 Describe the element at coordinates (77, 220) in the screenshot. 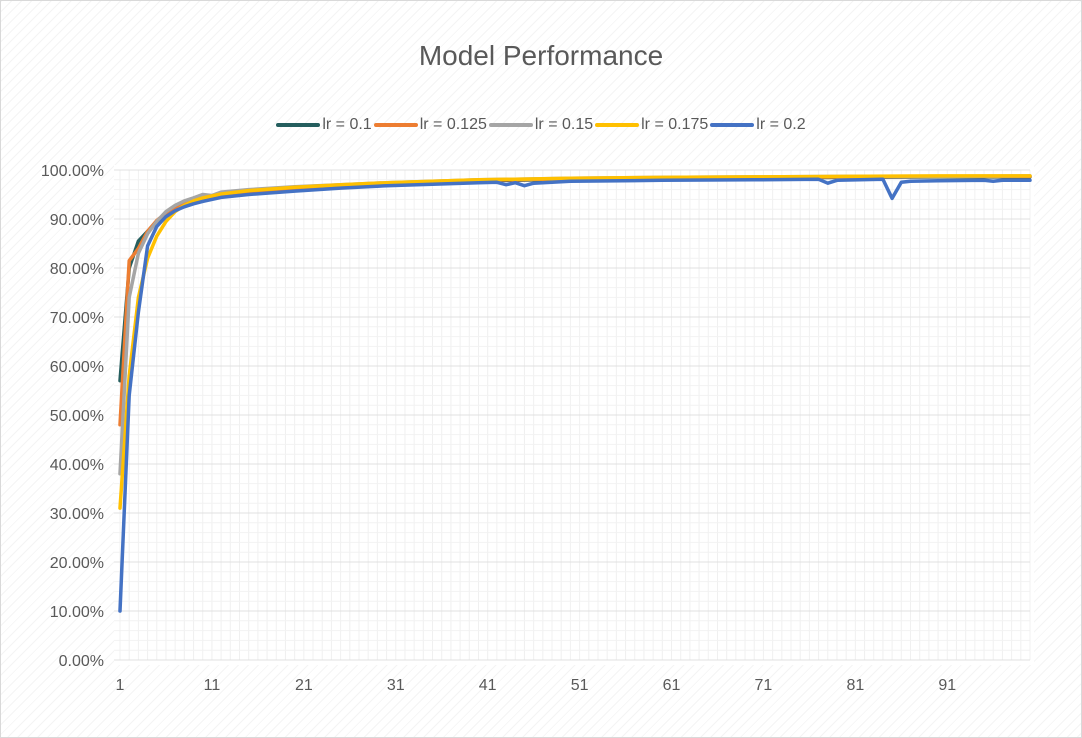

I see `y-tick-label: 90.00%` at that location.